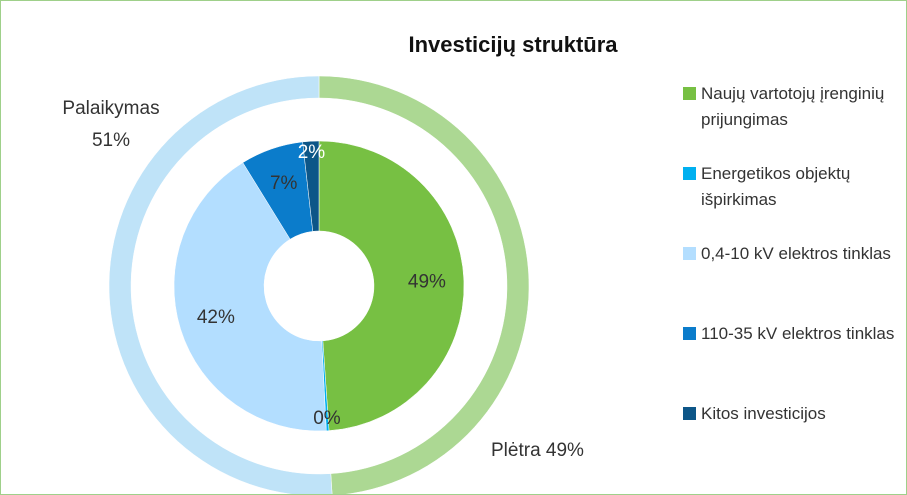 Image resolution: width=907 pixels, height=495 pixels. I want to click on data-label: 42%, so click(216, 317).